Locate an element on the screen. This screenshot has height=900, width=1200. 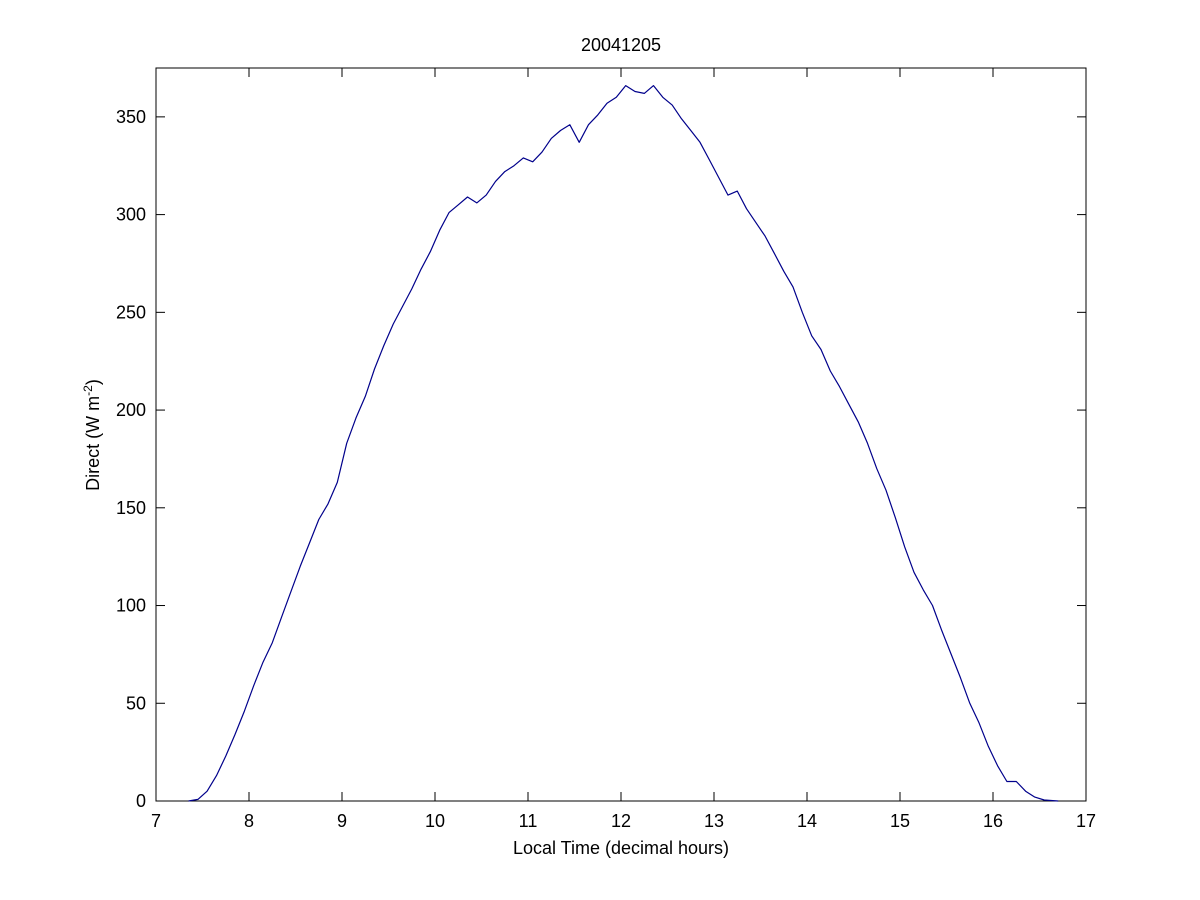
x-tick-label: 9 is located at coordinates (342, 821).